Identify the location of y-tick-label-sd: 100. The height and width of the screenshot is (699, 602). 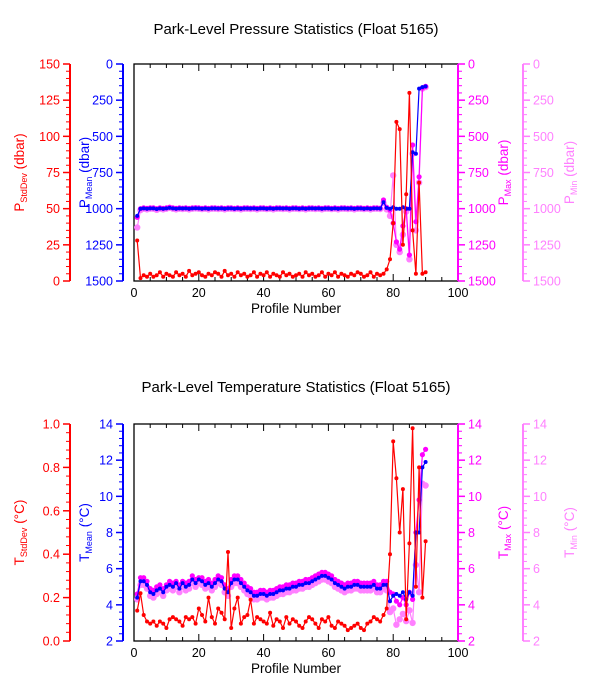
(49, 137).